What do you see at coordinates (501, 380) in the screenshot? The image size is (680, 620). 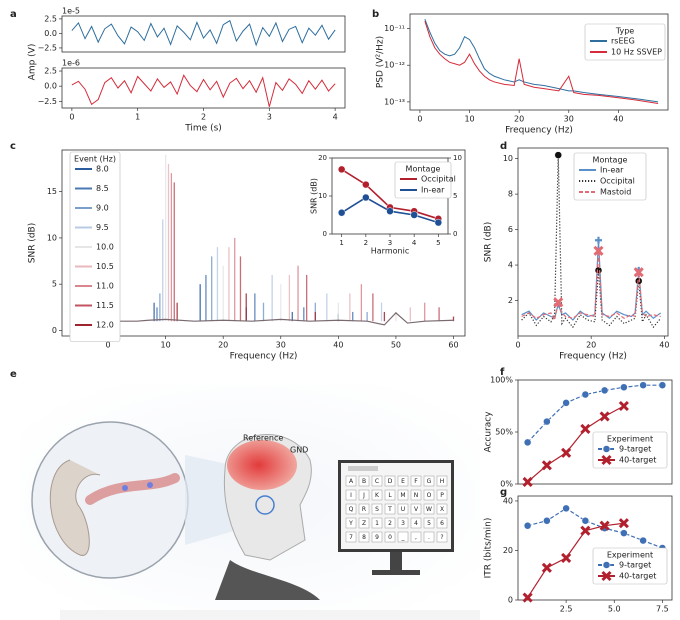 I see `y-tick-label: 100%` at bounding box center [501, 380].